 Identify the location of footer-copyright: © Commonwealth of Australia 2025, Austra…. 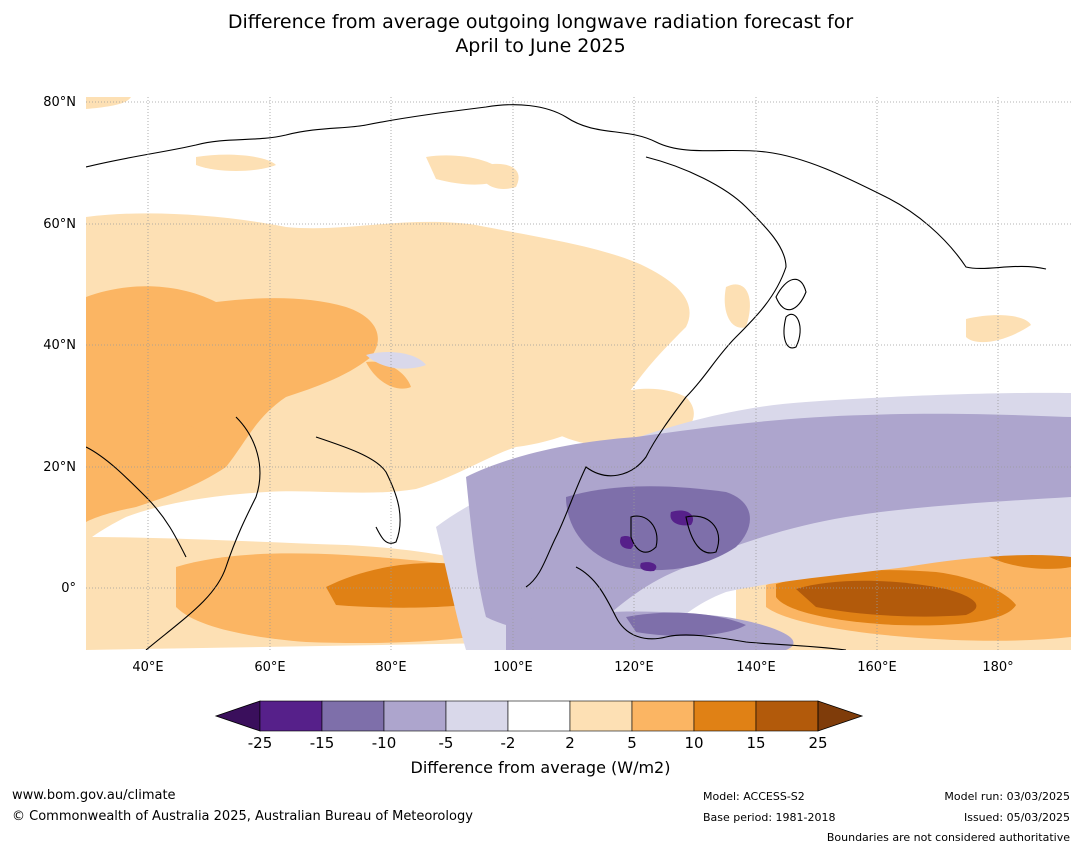
(242, 816).